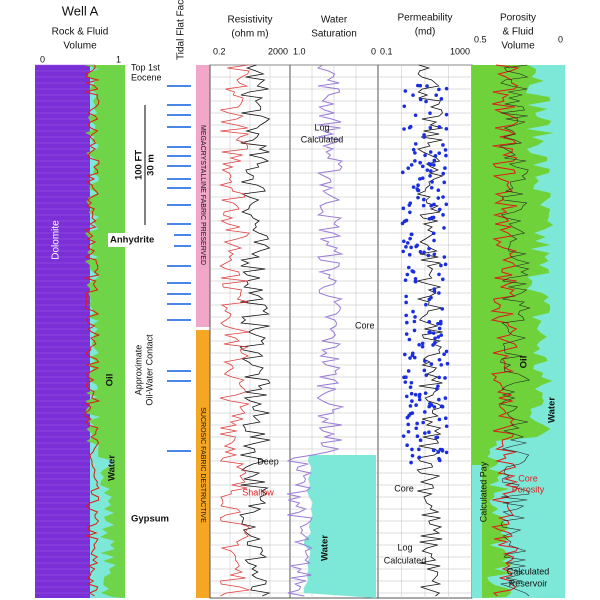  What do you see at coordinates (268, 461) in the screenshot?
I see `annotation: Deep` at bounding box center [268, 461].